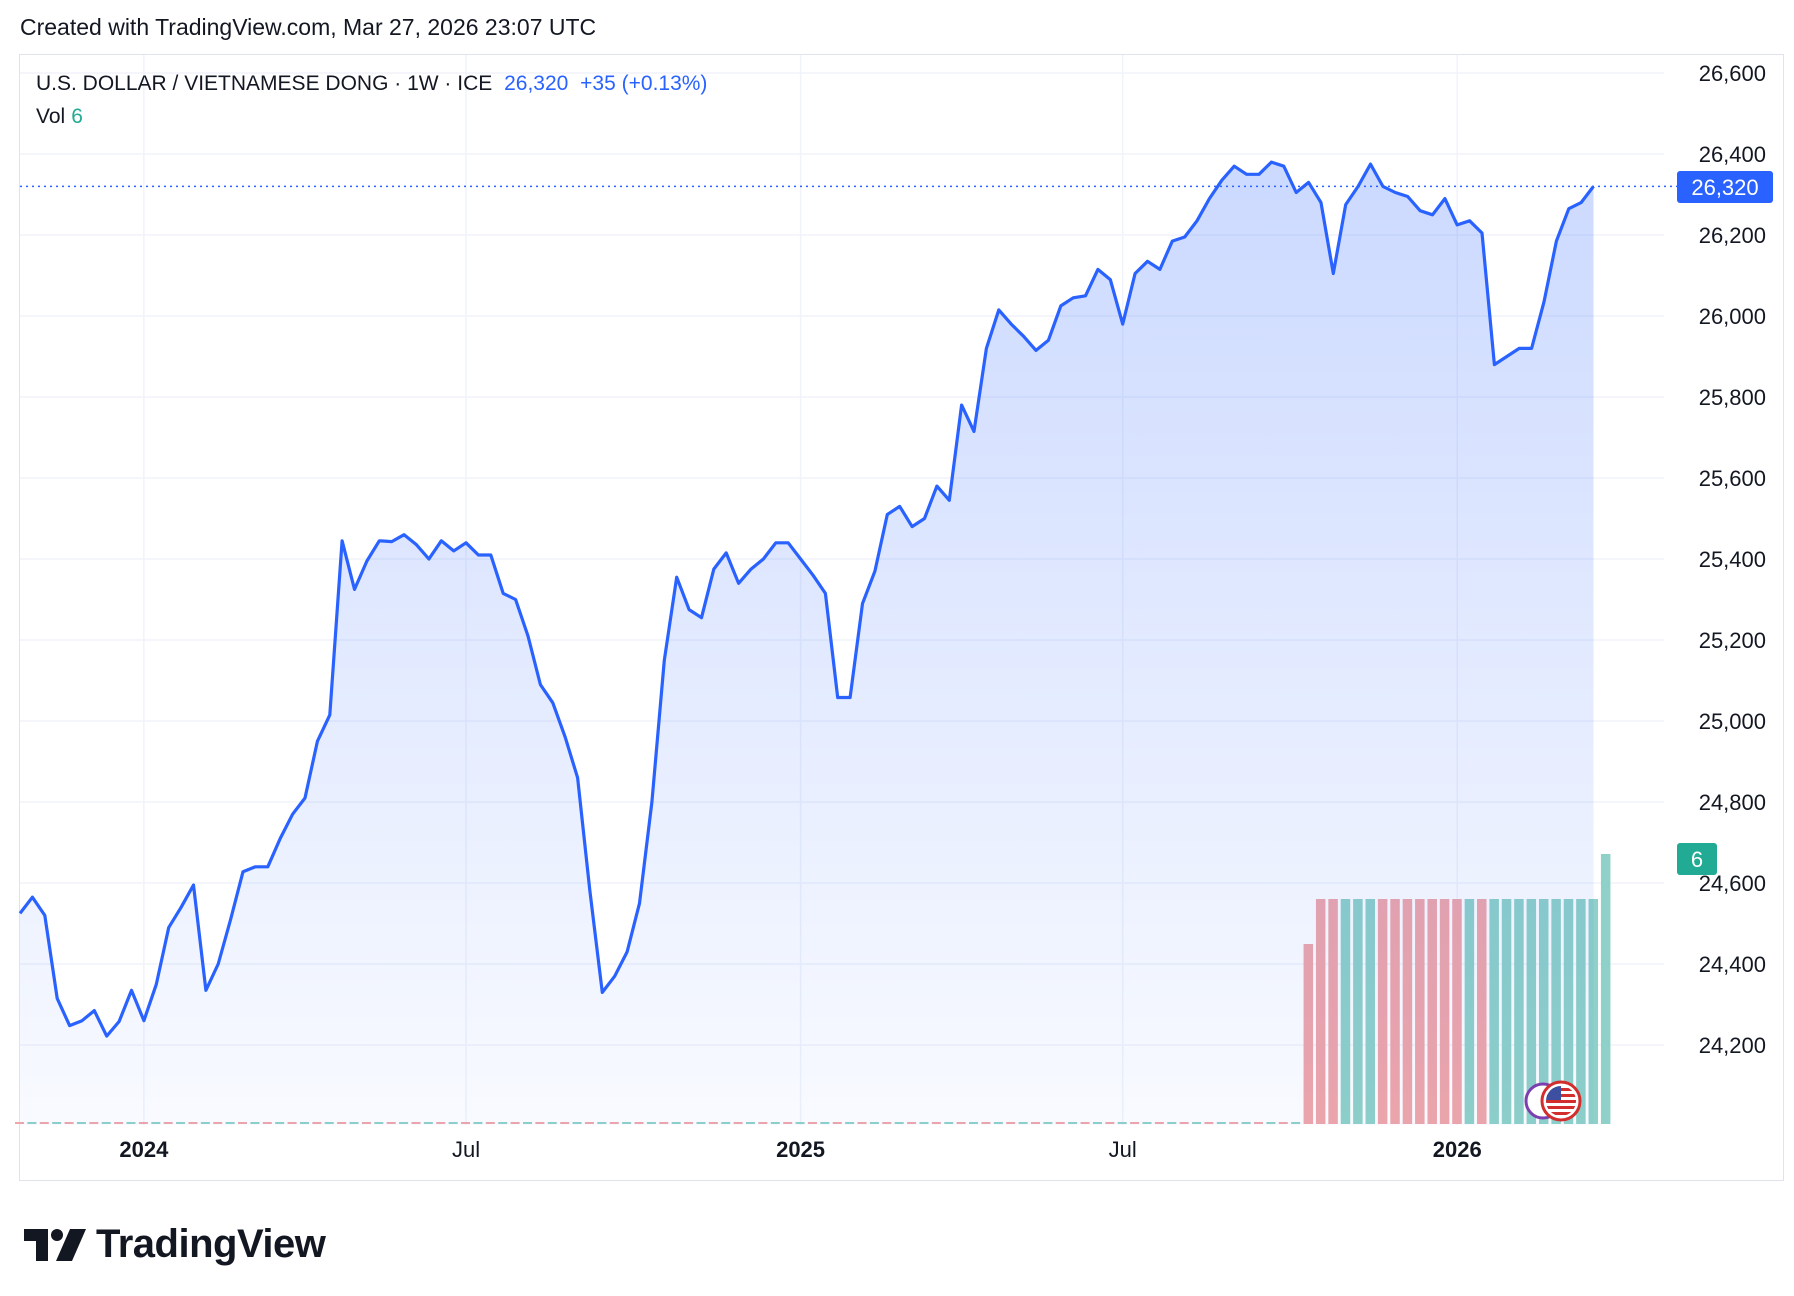  What do you see at coordinates (1732, 397) in the screenshot?
I see `y-tick-label: 25,800` at bounding box center [1732, 397].